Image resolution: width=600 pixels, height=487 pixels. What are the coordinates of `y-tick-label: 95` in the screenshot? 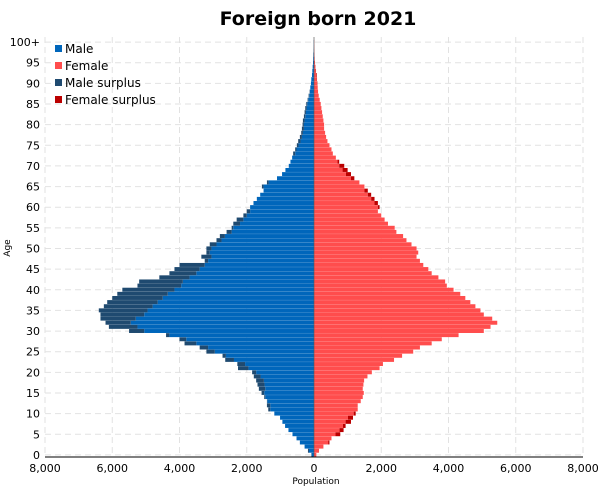 It's located at (33, 63).